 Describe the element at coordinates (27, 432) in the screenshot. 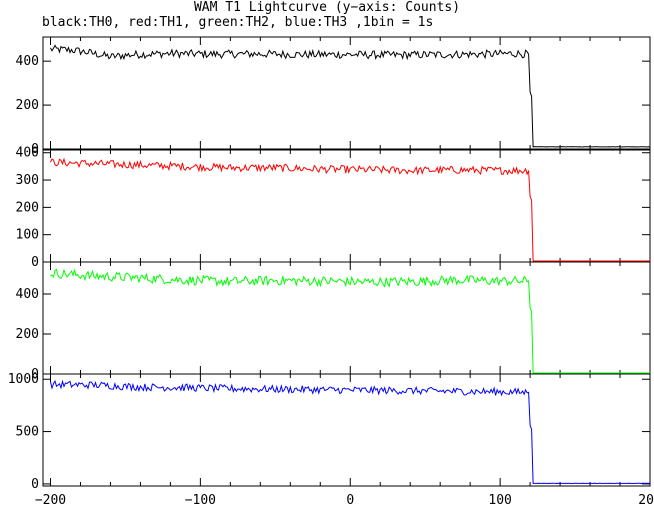

I see `y-tick-label: 500` at that location.